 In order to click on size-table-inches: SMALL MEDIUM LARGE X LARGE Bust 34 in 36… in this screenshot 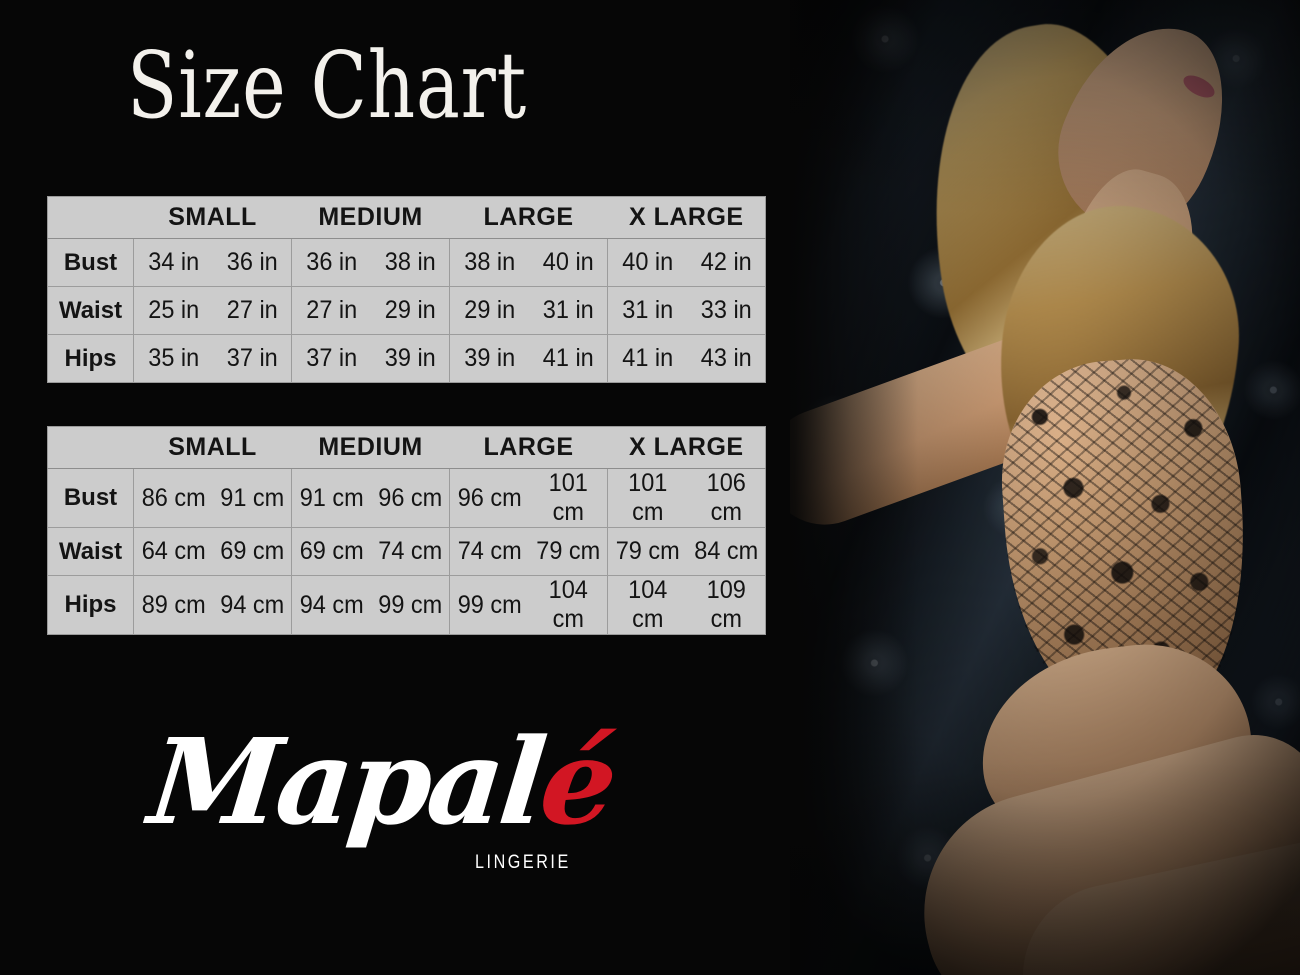, I will do `click(407, 289)`.